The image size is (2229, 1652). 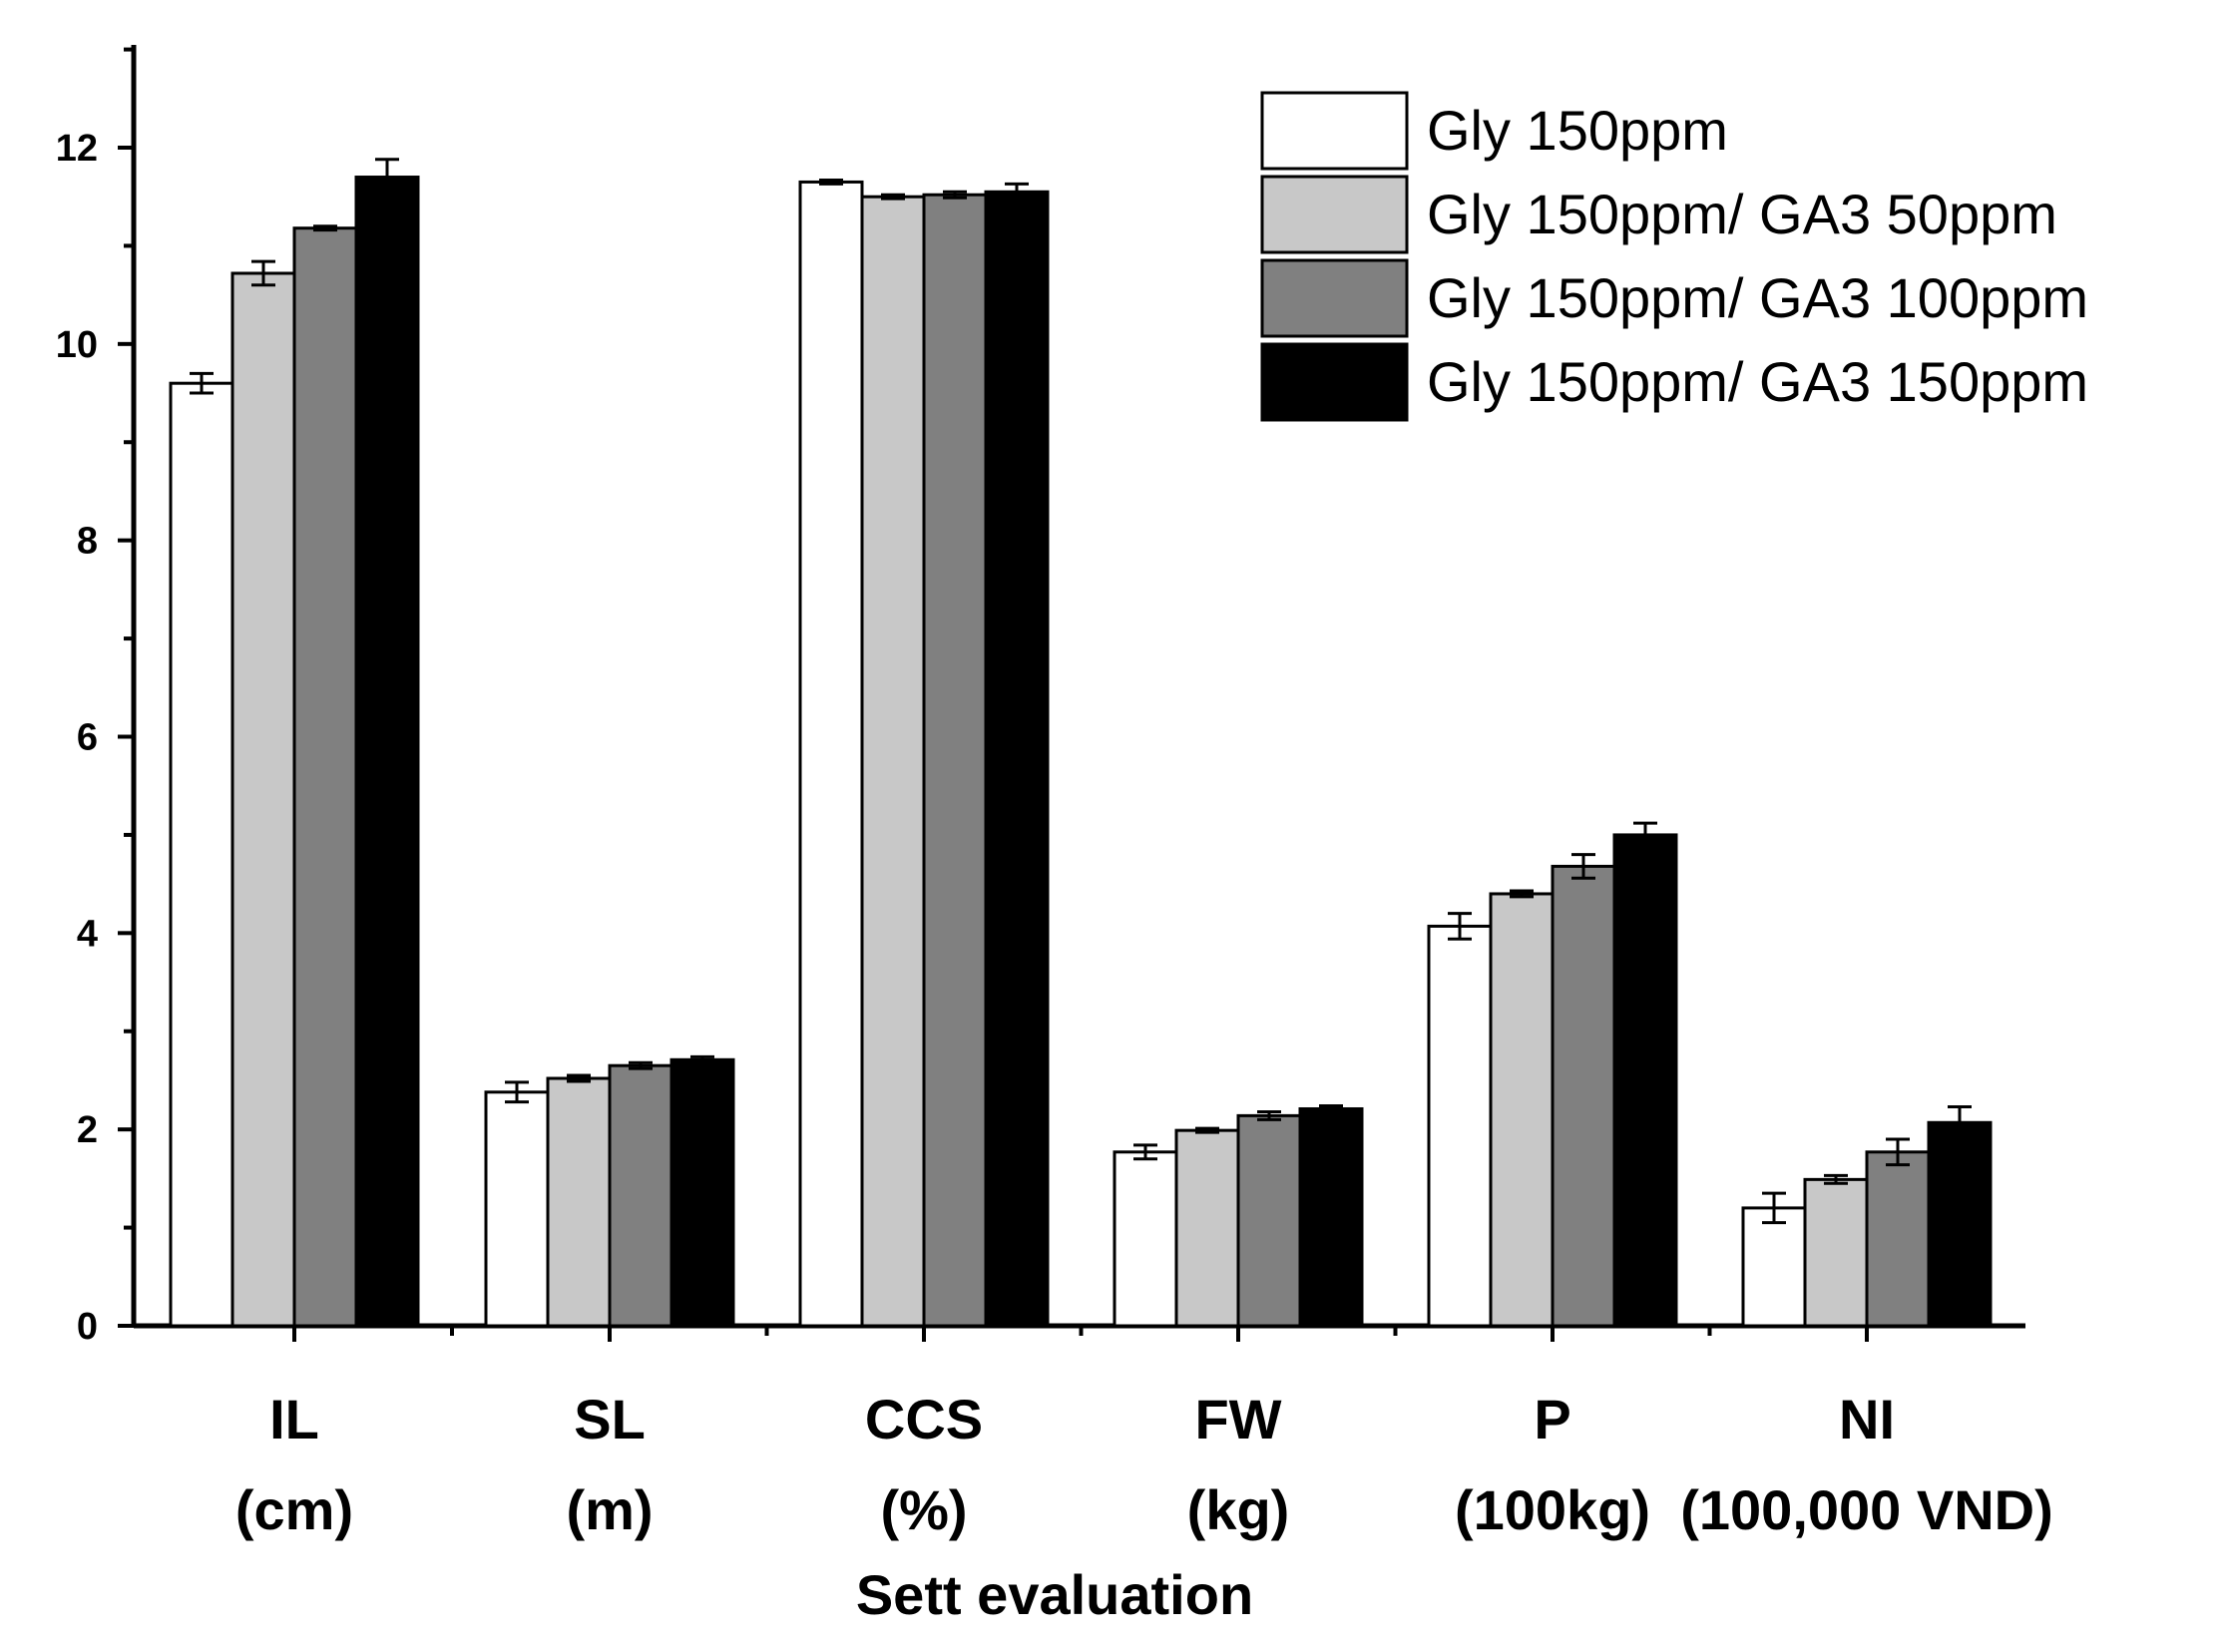 I want to click on category-label: FW, so click(x=1237, y=1419).